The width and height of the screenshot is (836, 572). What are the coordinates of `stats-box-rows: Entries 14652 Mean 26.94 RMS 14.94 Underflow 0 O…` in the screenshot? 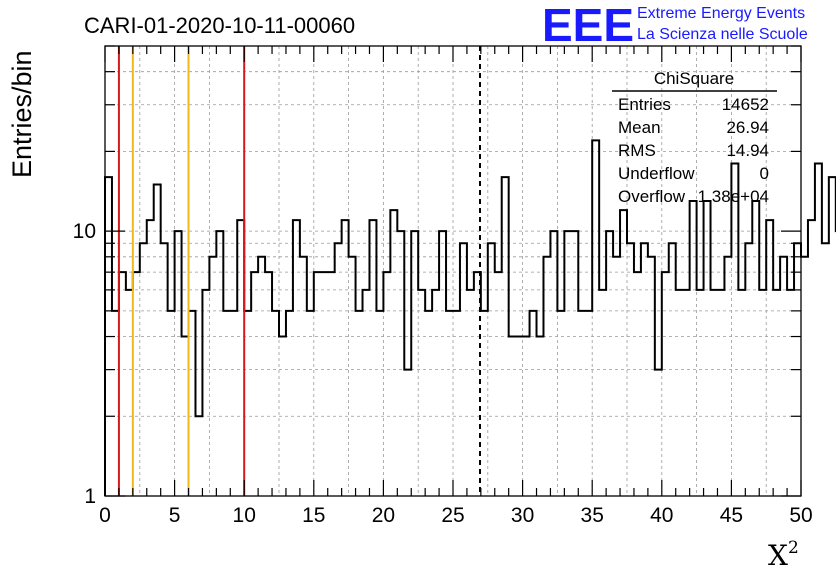 It's located at (693, 150).